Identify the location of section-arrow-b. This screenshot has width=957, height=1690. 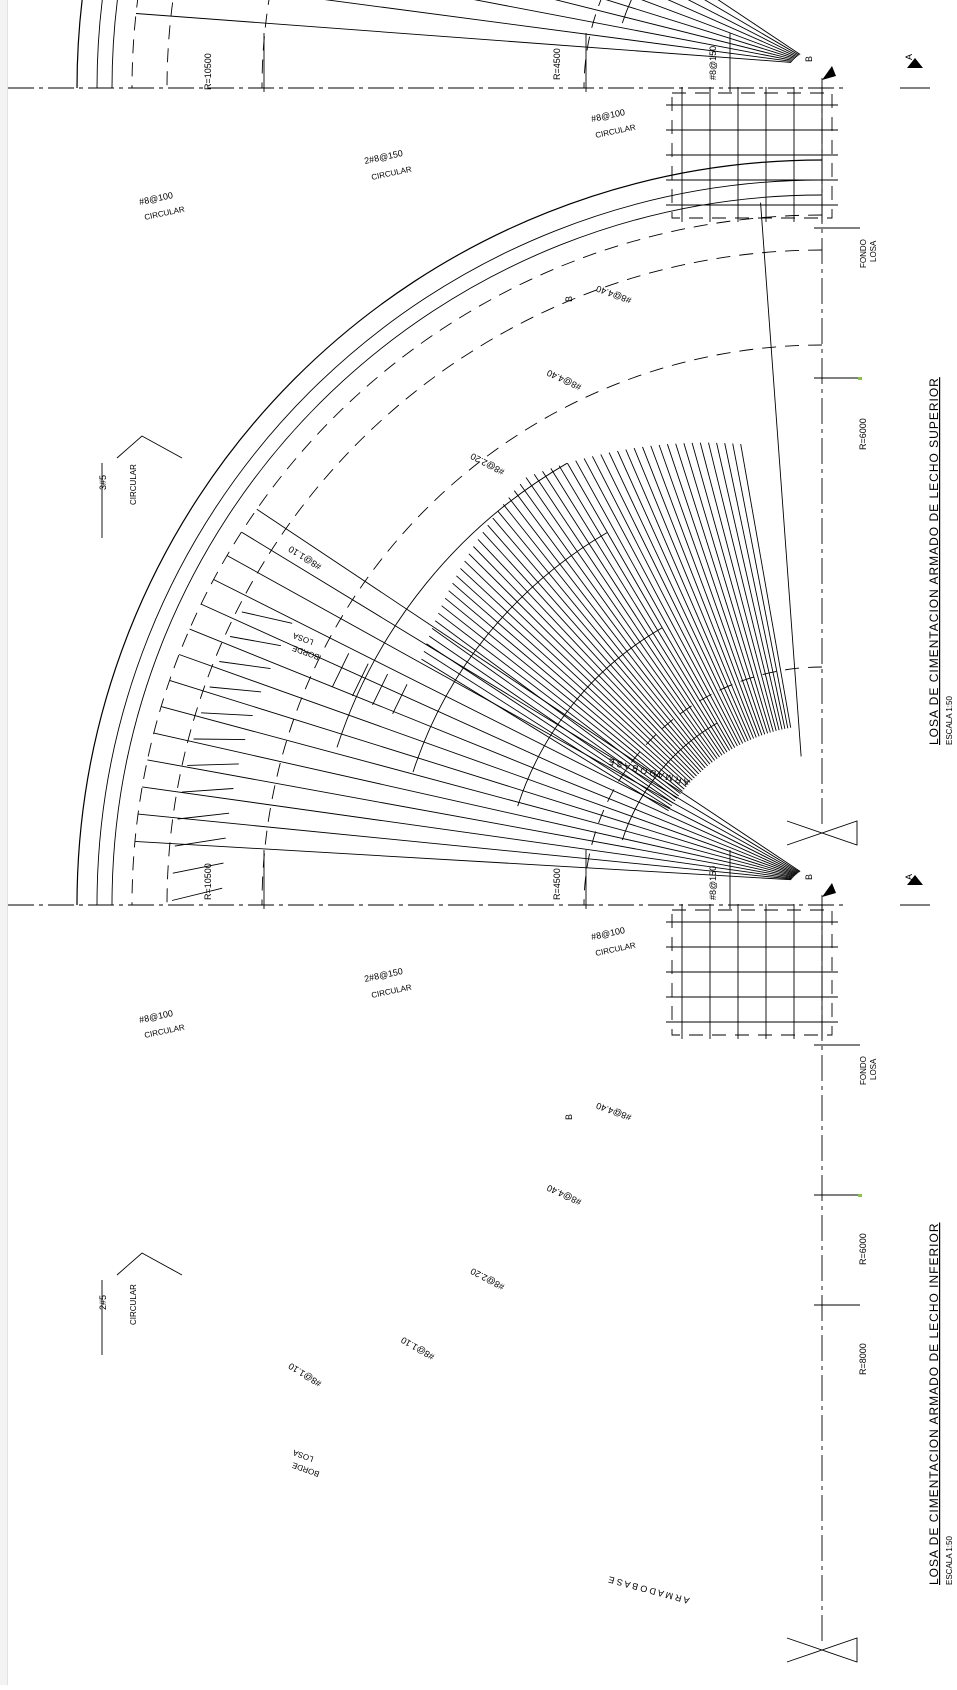
(829, 890).